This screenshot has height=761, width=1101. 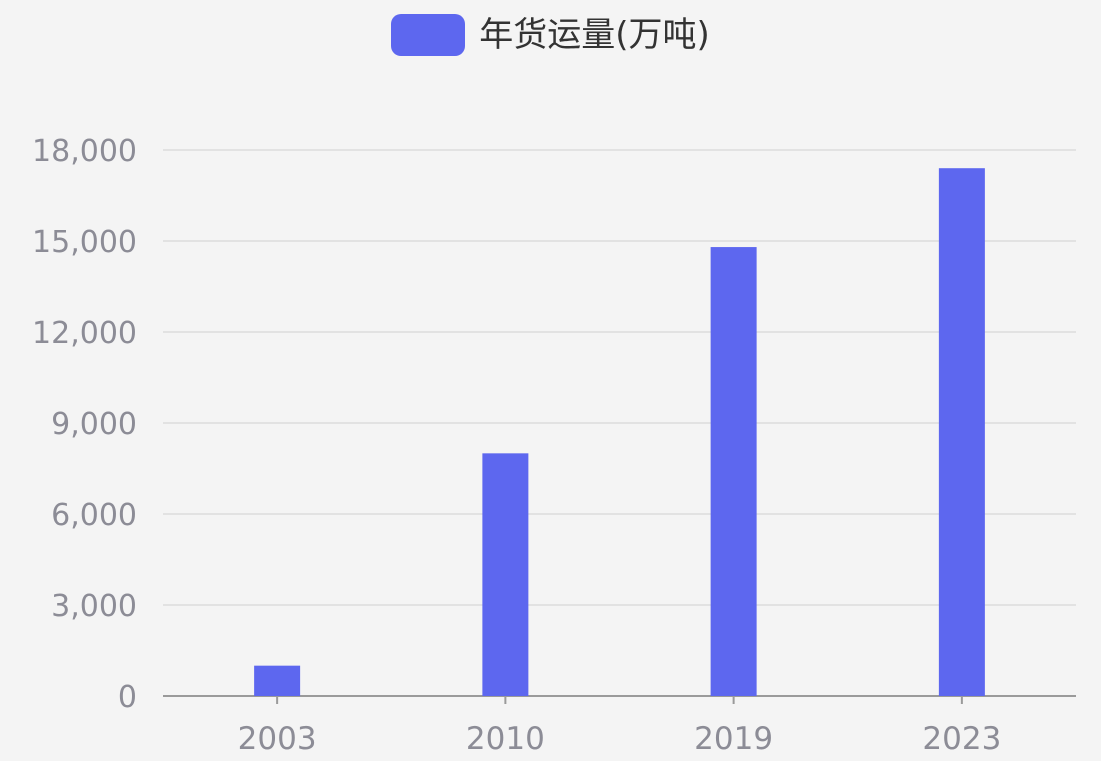 What do you see at coordinates (94, 515) in the screenshot?
I see `y-tick-label: 6,000` at bounding box center [94, 515].